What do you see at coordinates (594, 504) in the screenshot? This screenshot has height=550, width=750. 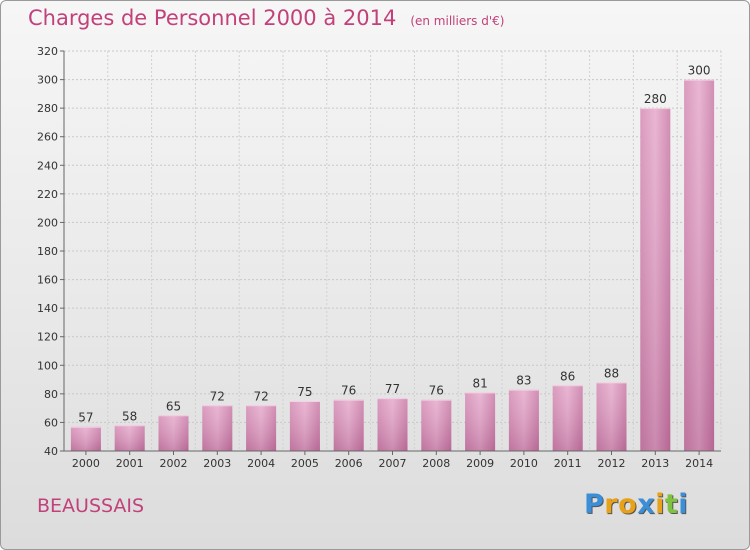 I see `logo-letter: P` at bounding box center [594, 504].